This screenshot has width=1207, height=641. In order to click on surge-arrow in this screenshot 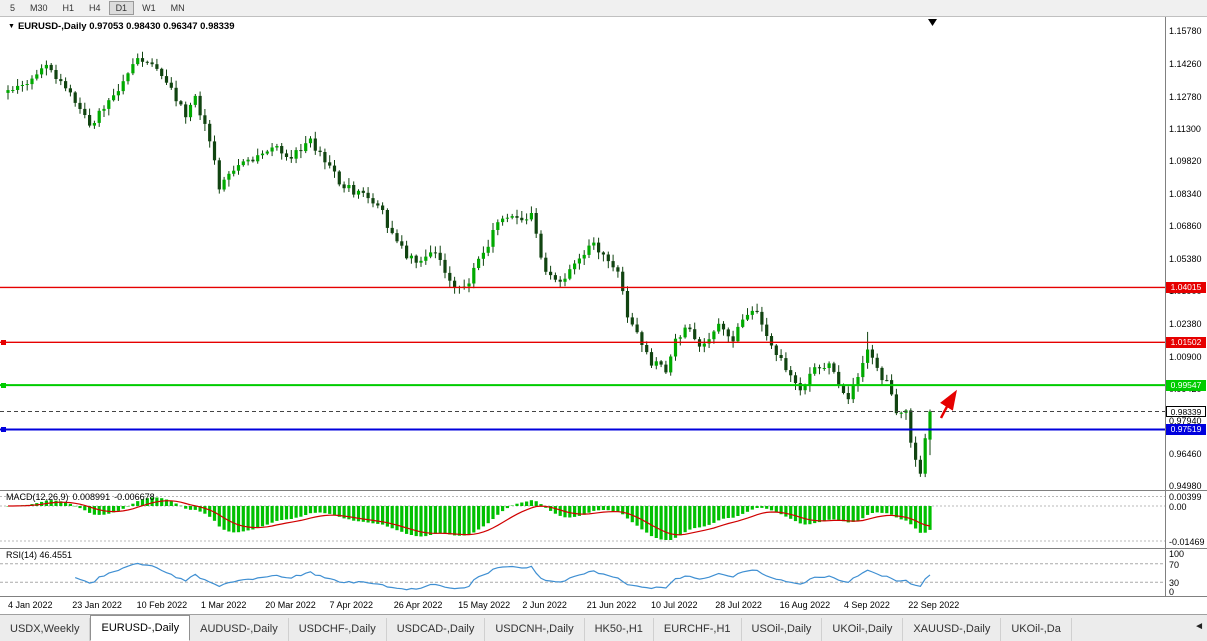, I will do `click(948, 404)`.